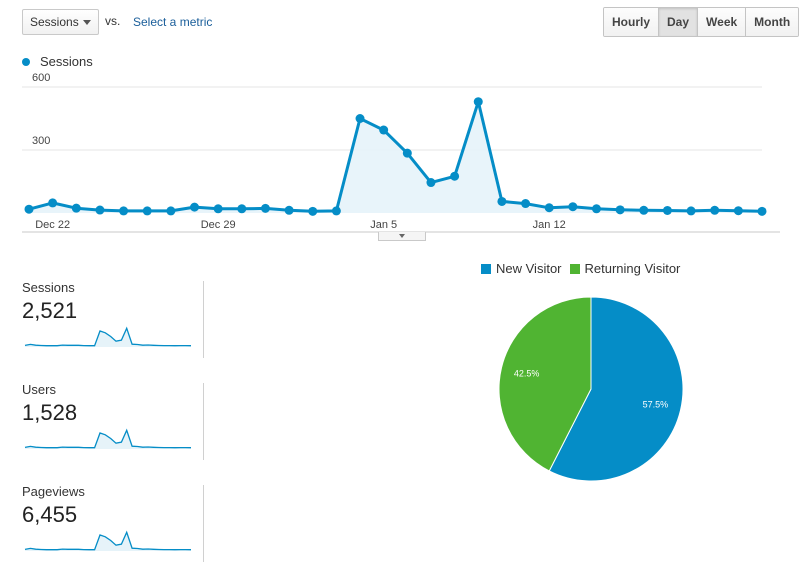 The image size is (801, 576). I want to click on metric-select-label: Sessions, so click(54, 22).